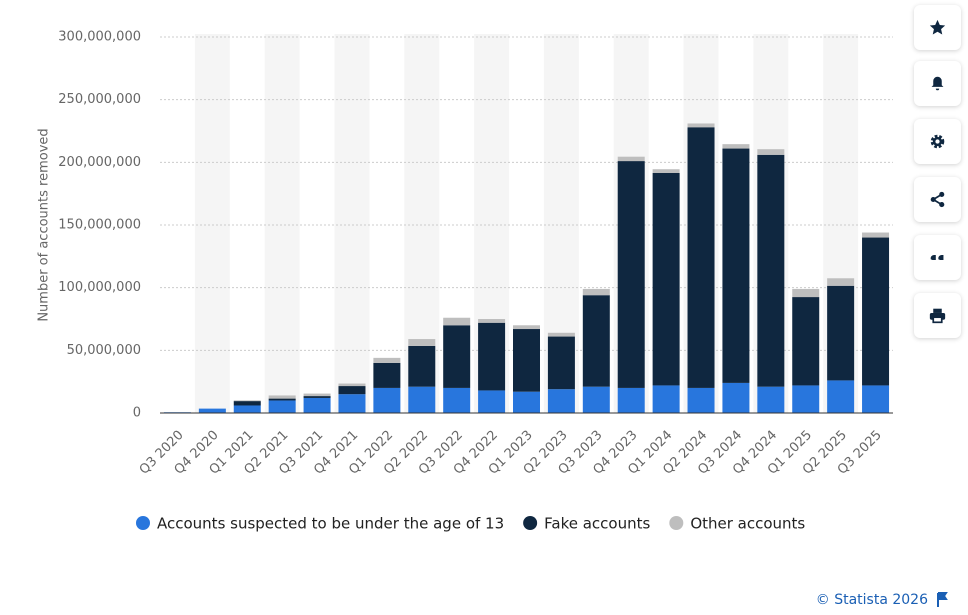 Image resolution: width=968 pixels, height=615 pixels. What do you see at coordinates (597, 524) in the screenshot?
I see `legend-label: Fake accounts` at bounding box center [597, 524].